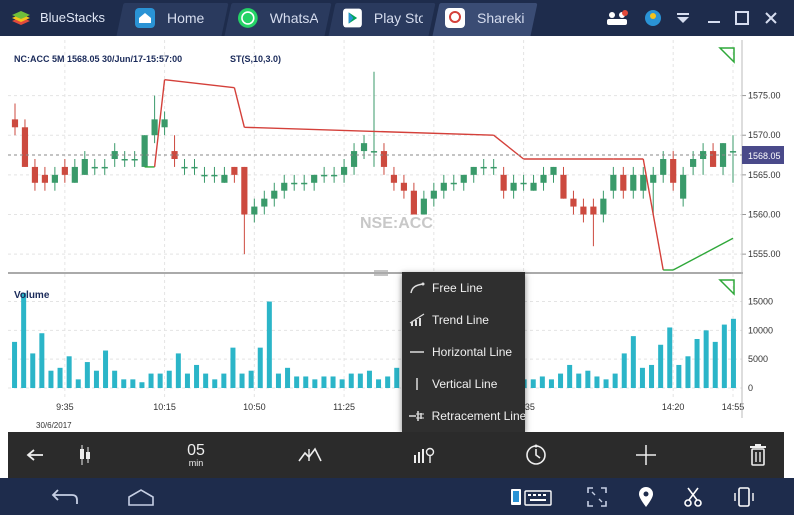 The height and width of the screenshot is (515, 794). I want to click on chart-type-button, so click(85, 455).